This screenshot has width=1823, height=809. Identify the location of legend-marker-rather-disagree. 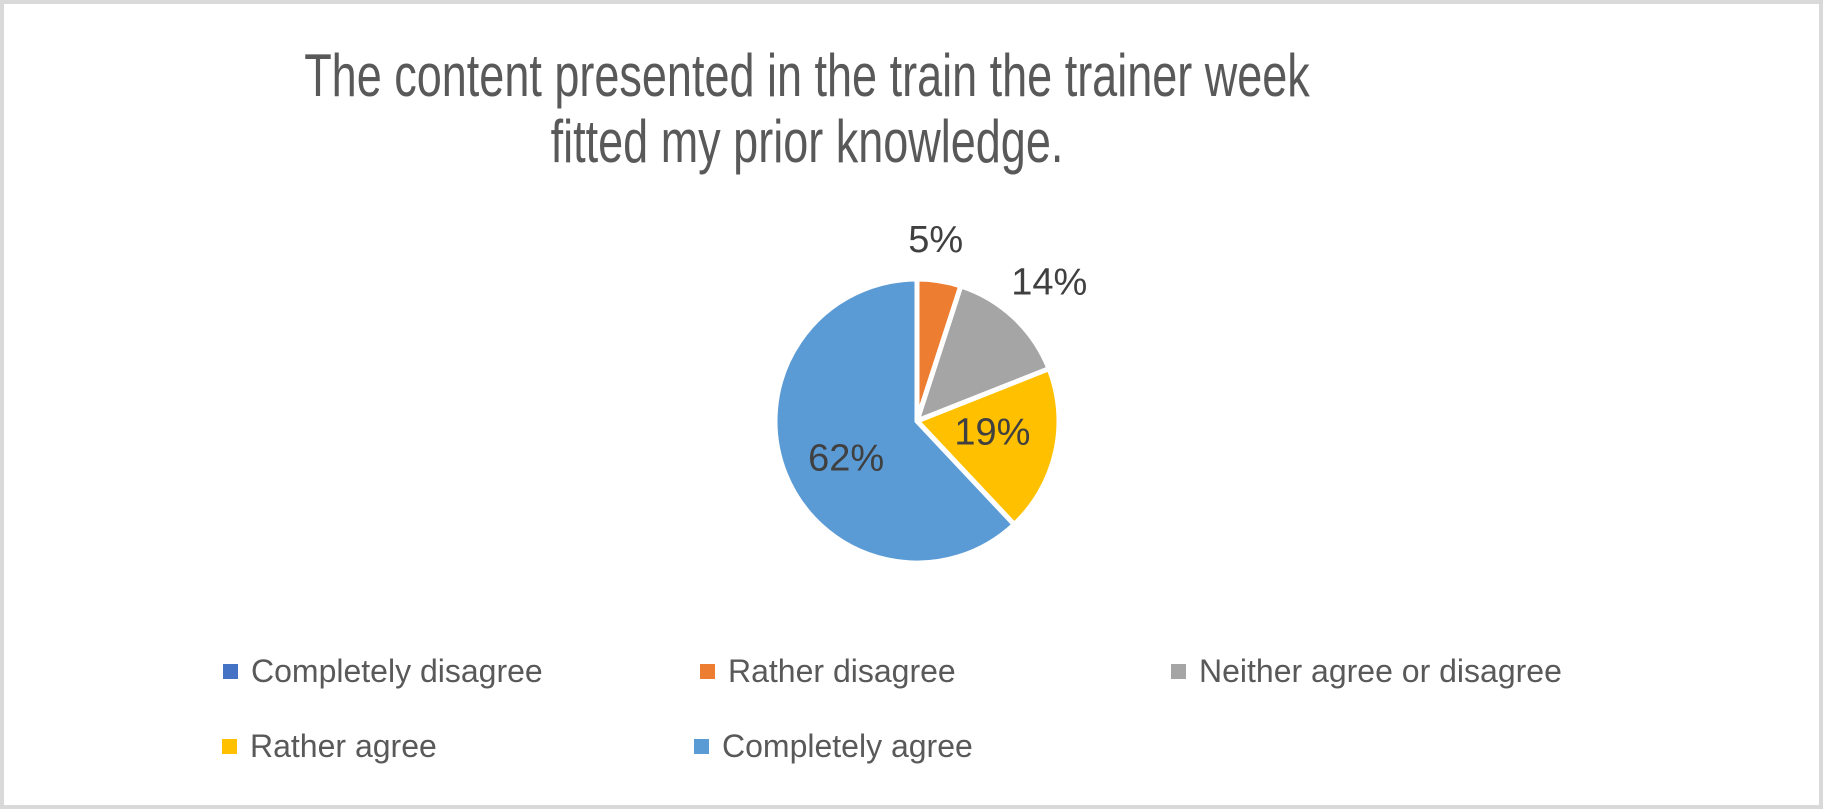
(707, 671).